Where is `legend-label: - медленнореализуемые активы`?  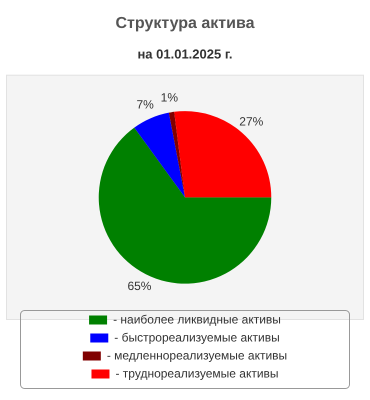
legend-label: - медленнореализуемые активы is located at coordinates (197, 355).